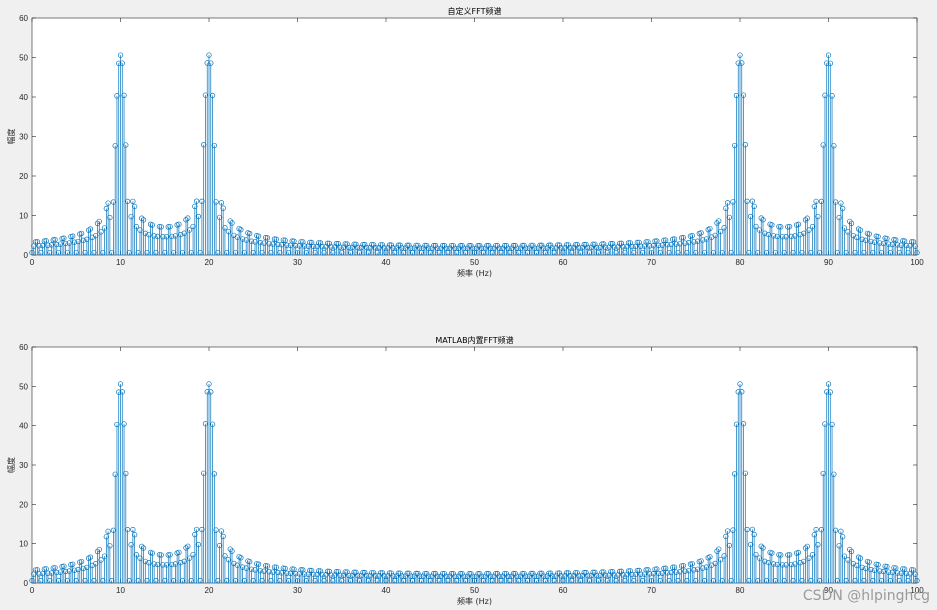  Describe the element at coordinates (474, 601) in the screenshot. I see `x-axis-label: 频率 (Hz)` at that location.